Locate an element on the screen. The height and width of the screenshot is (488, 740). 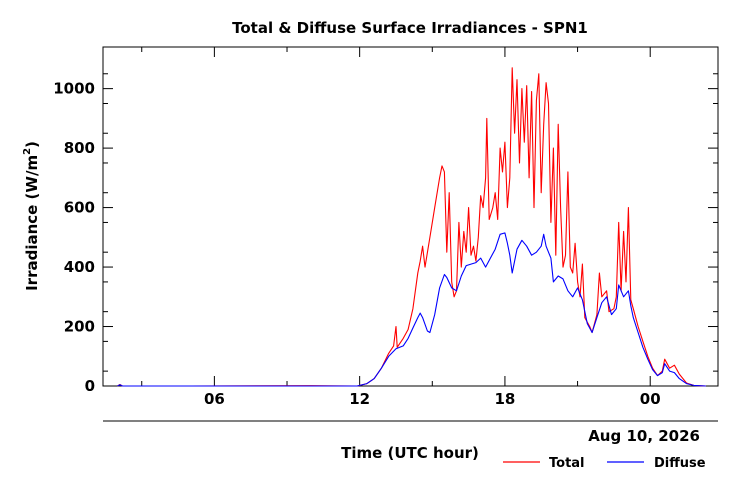
legend: Total Diffuse is located at coordinates (604, 463).